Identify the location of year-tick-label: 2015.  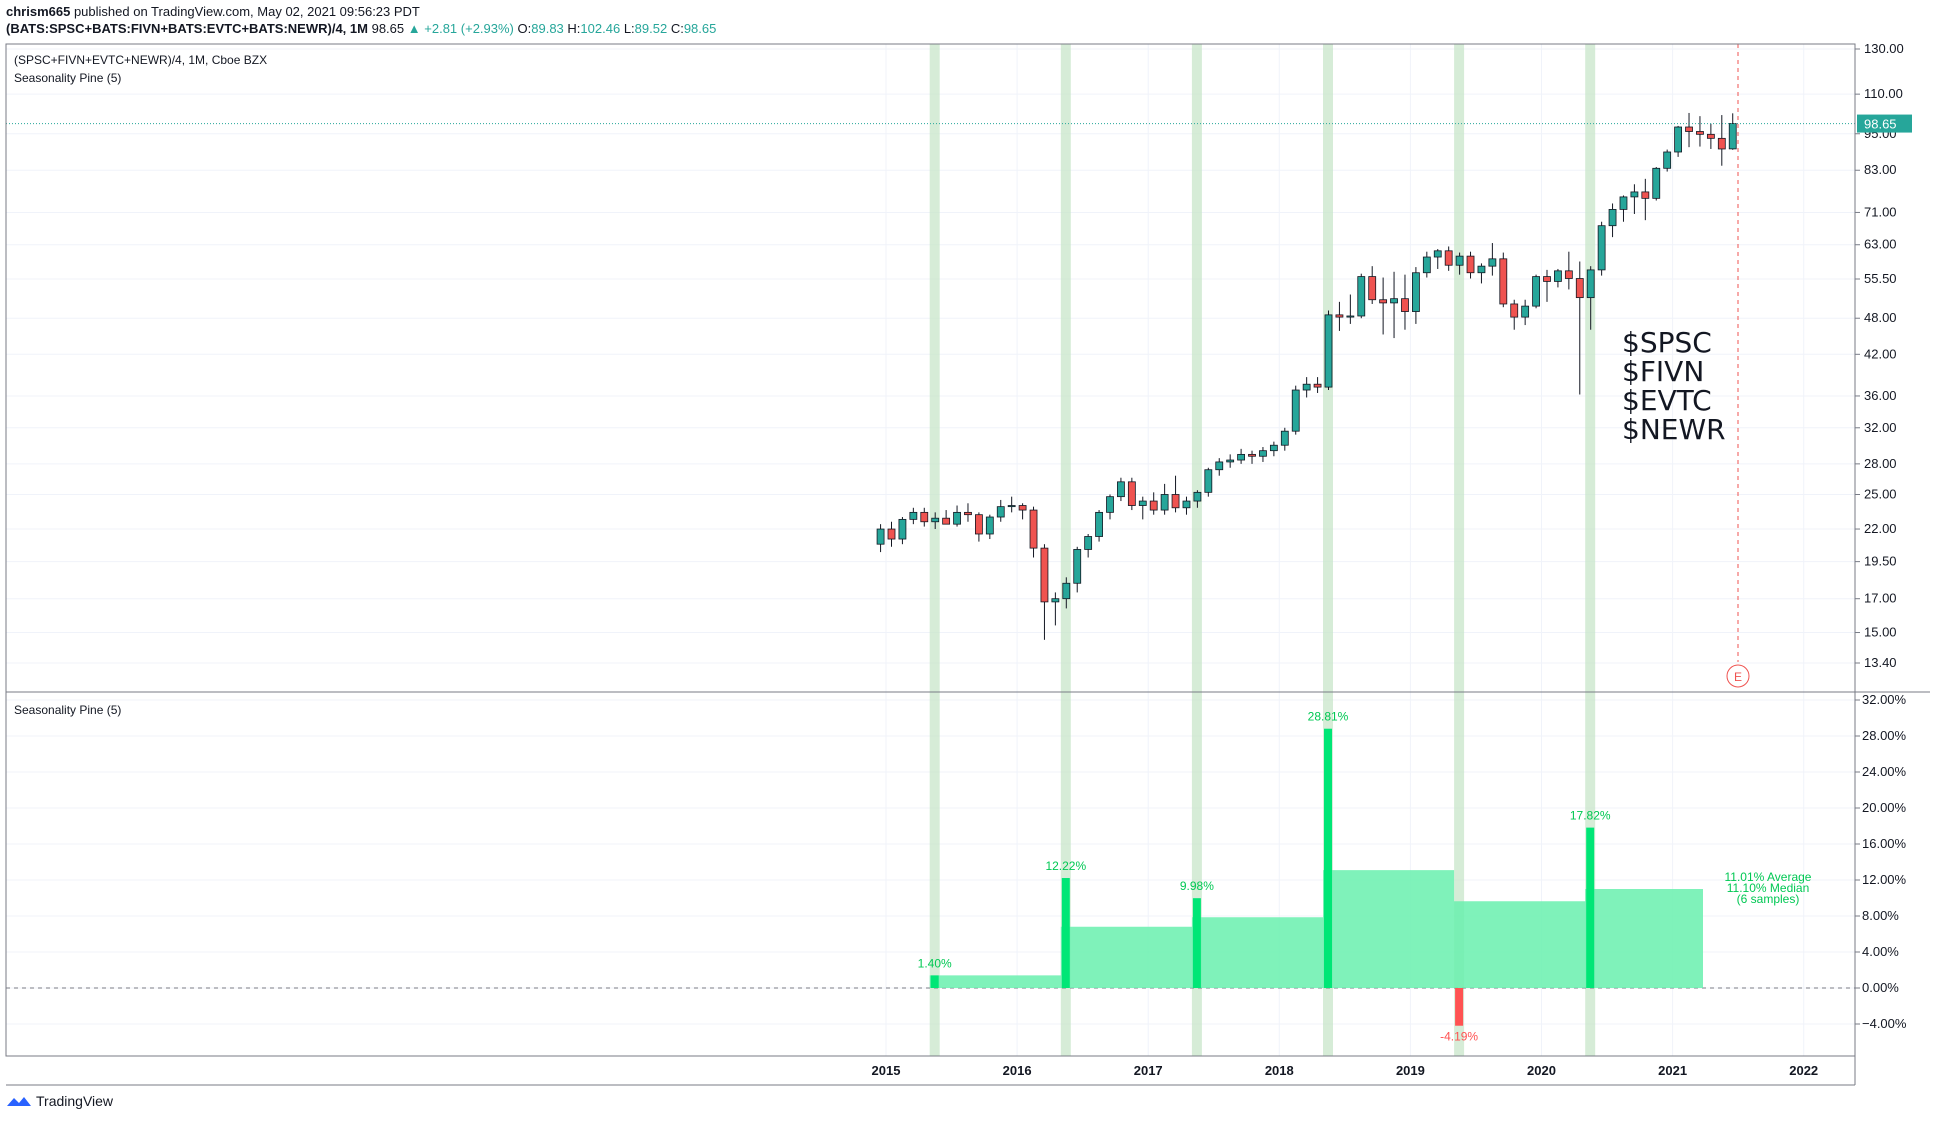
(886, 1070).